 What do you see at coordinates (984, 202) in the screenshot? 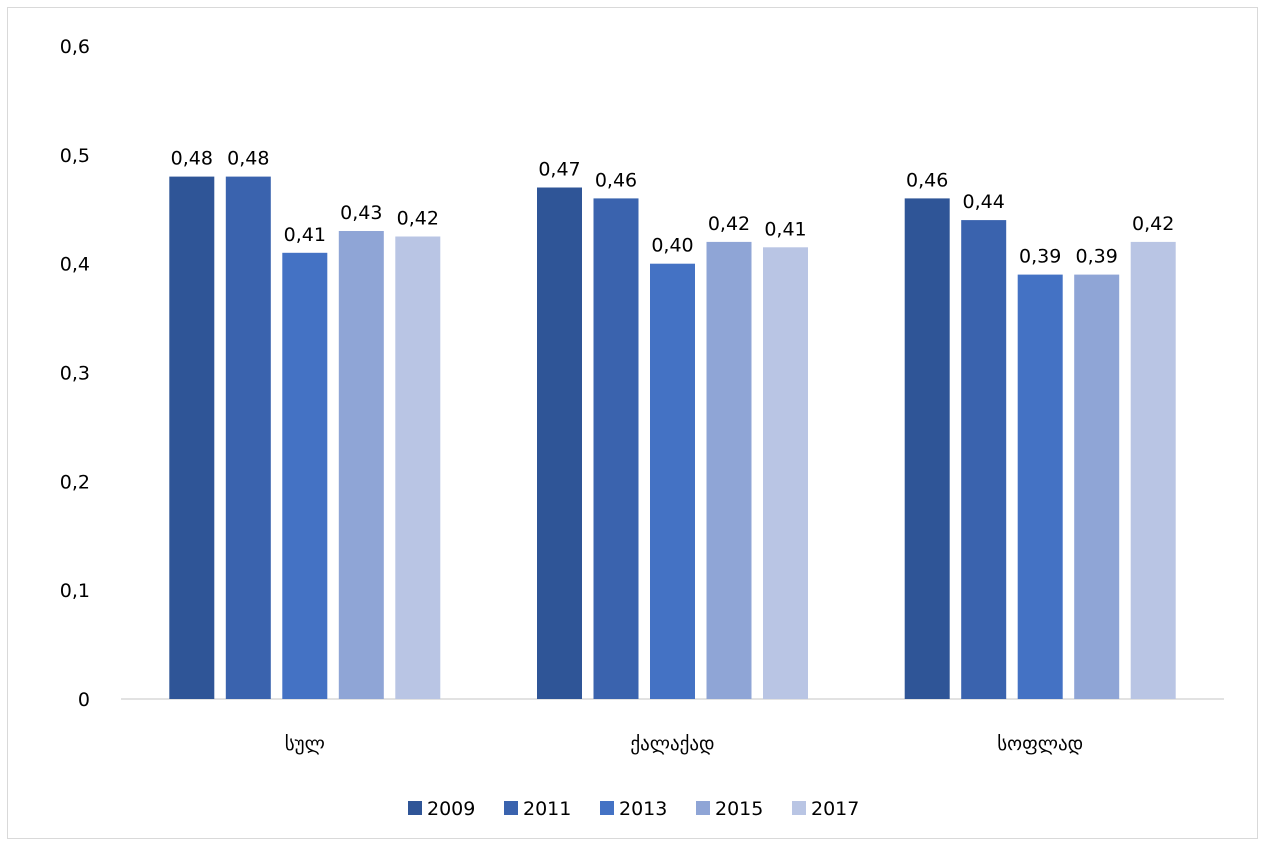
I see `data-label: 0,44` at bounding box center [984, 202].